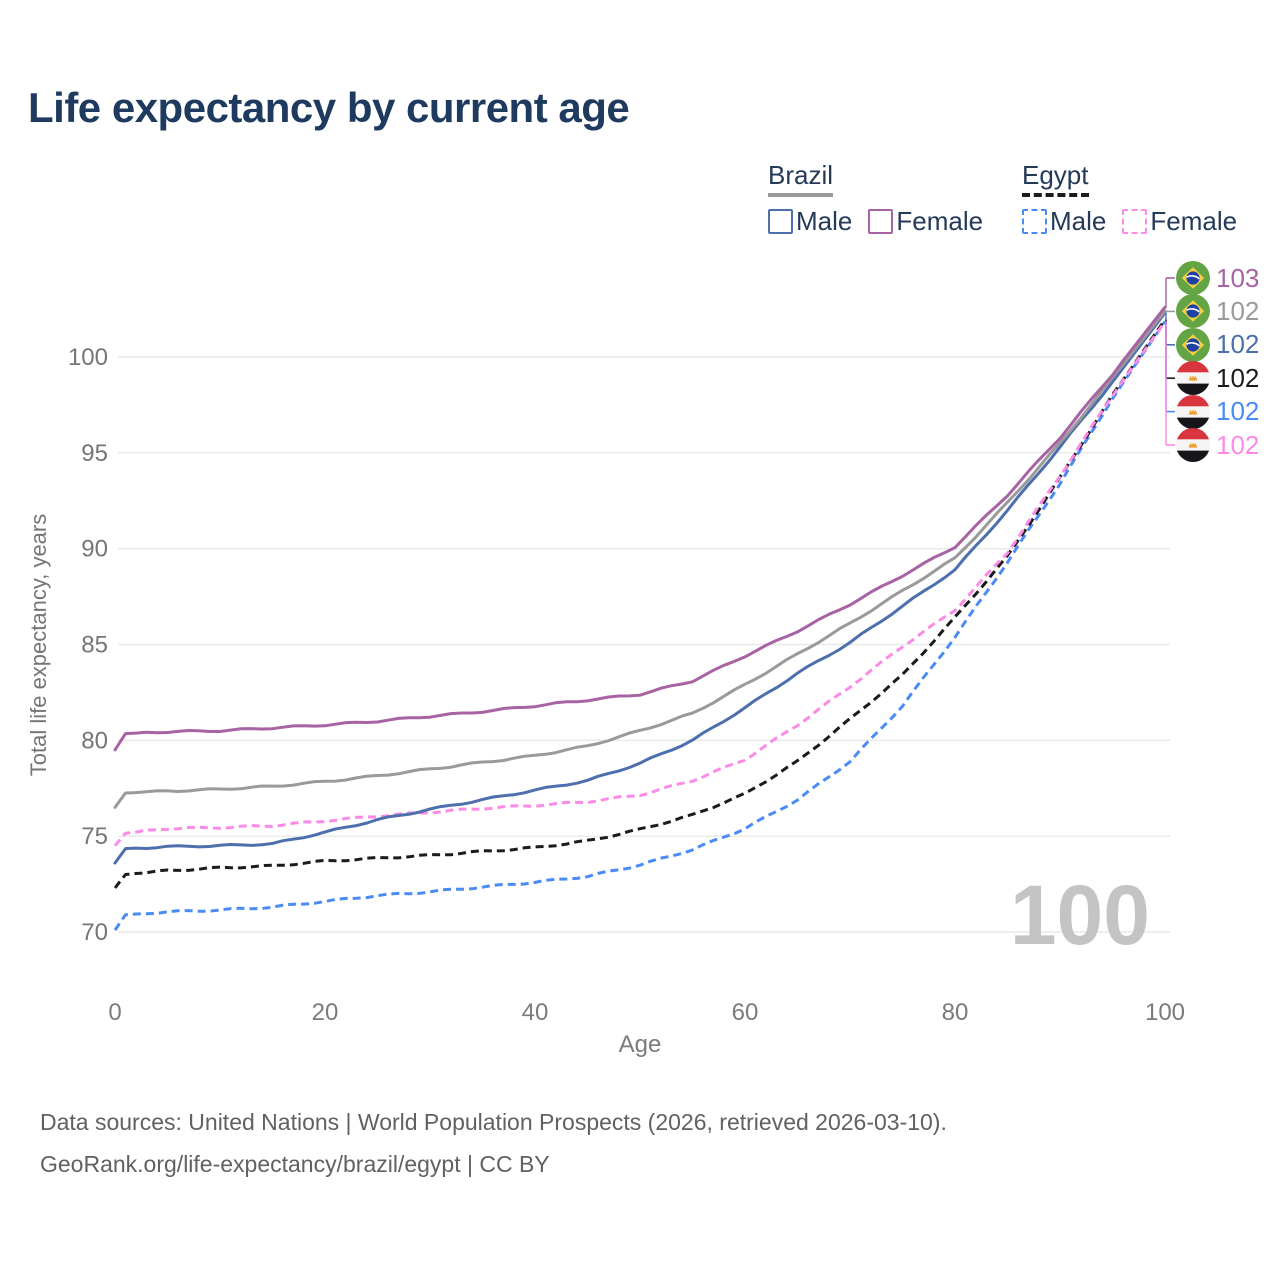 Image resolution: width=1280 pixels, height=1280 pixels. I want to click on y-tick-label: 90, so click(94, 549).